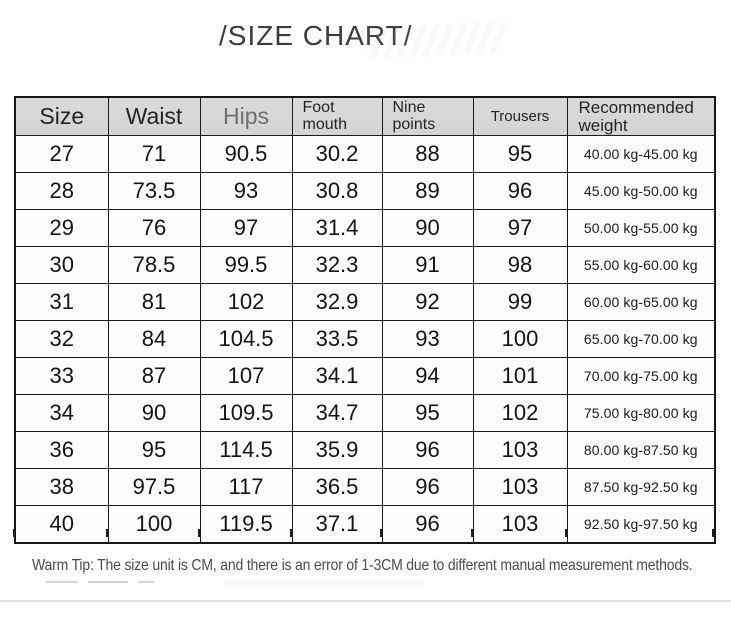 The height and width of the screenshot is (622, 731). What do you see at coordinates (154, 450) in the screenshot?
I see `cell-waist: 95` at bounding box center [154, 450].